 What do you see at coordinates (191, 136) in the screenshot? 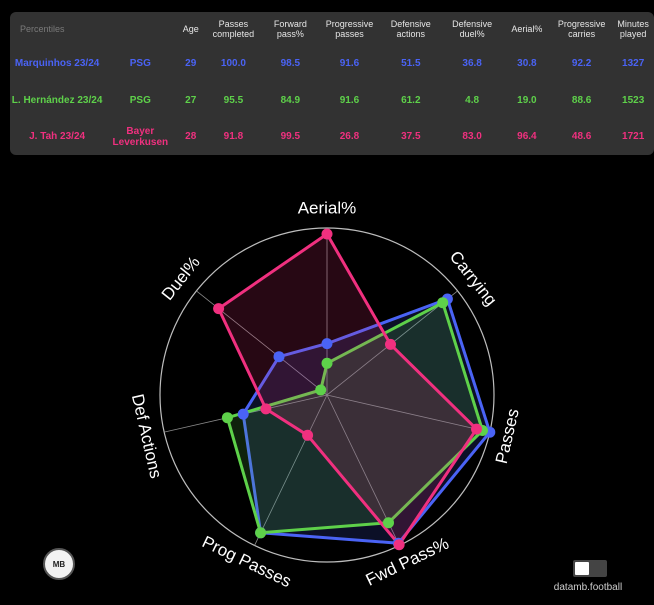
I see `stat-cell: 28` at bounding box center [191, 136].